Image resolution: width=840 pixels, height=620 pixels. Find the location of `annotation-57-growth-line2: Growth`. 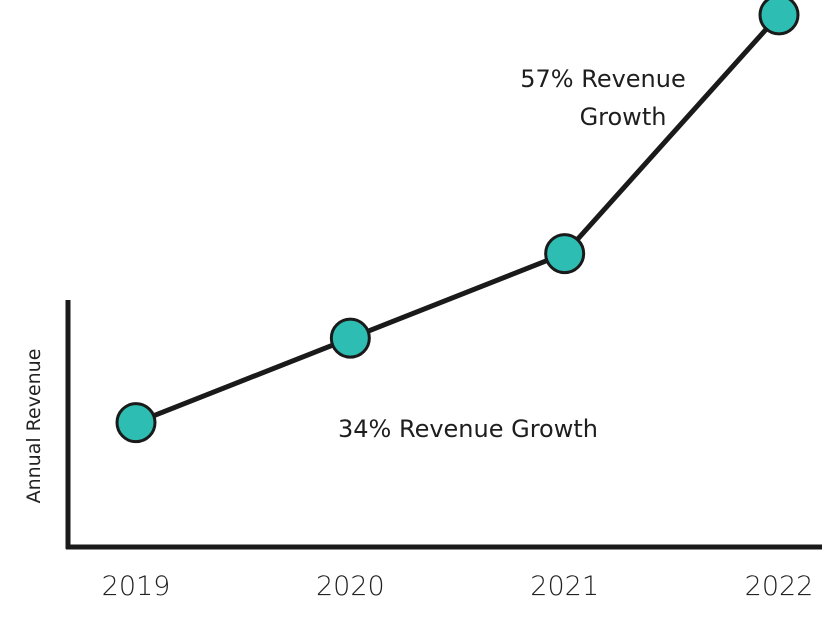

annotation-57-growth-line2: Growth is located at coordinates (623, 117).